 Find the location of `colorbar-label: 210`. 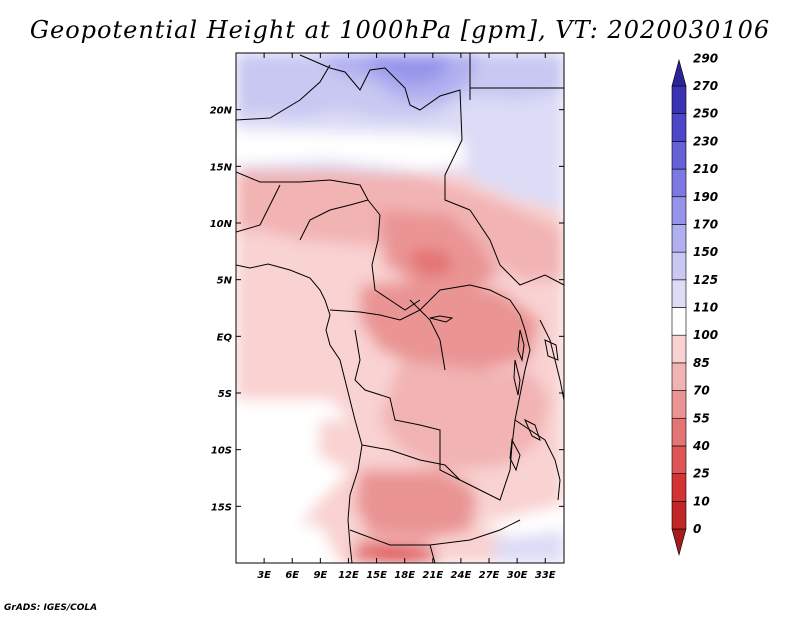

colorbar-label: 210 is located at coordinates (705, 169).